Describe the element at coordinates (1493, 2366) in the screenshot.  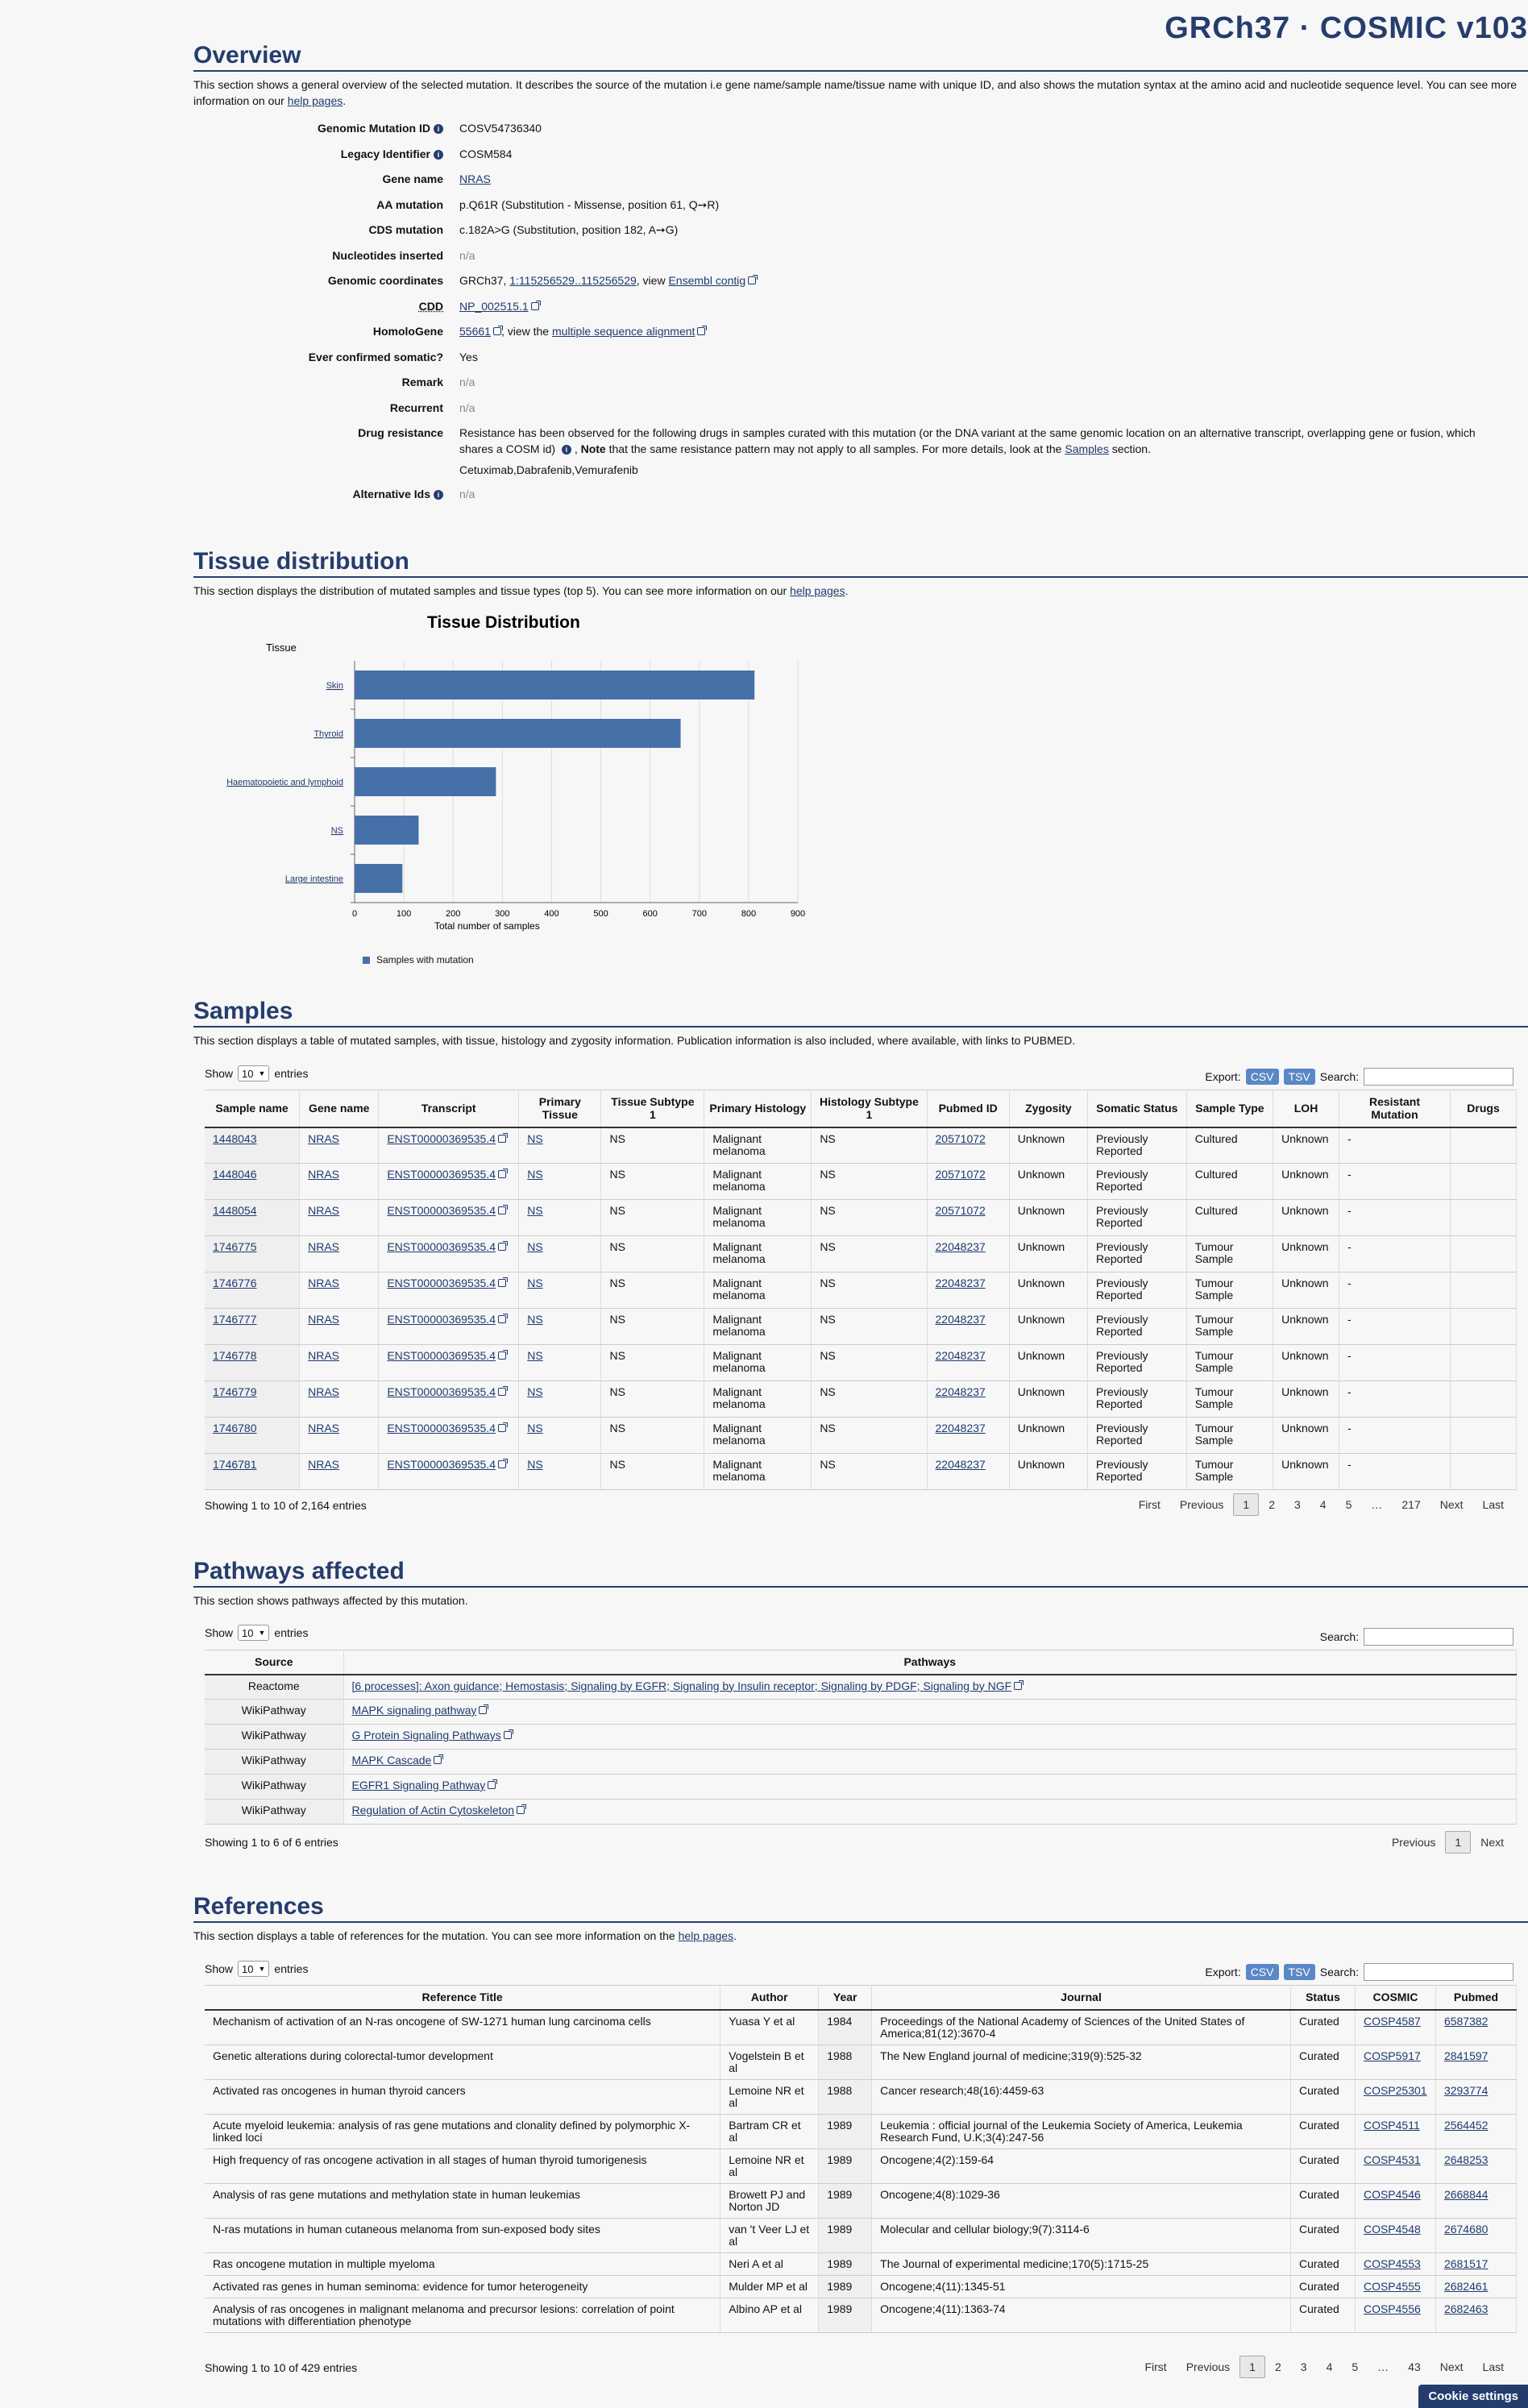
I see `page-button: Last` at that location.